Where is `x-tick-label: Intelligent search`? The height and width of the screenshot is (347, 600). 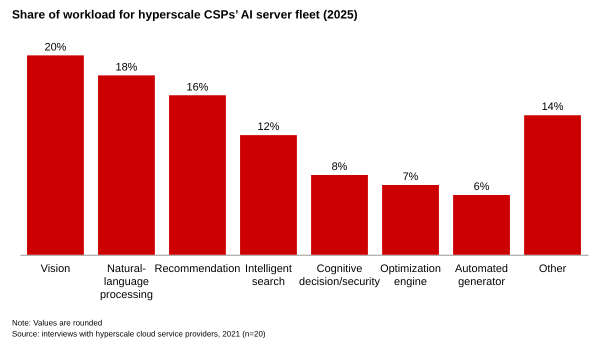
x-tick-label: Intelligent search is located at coordinates (268, 275).